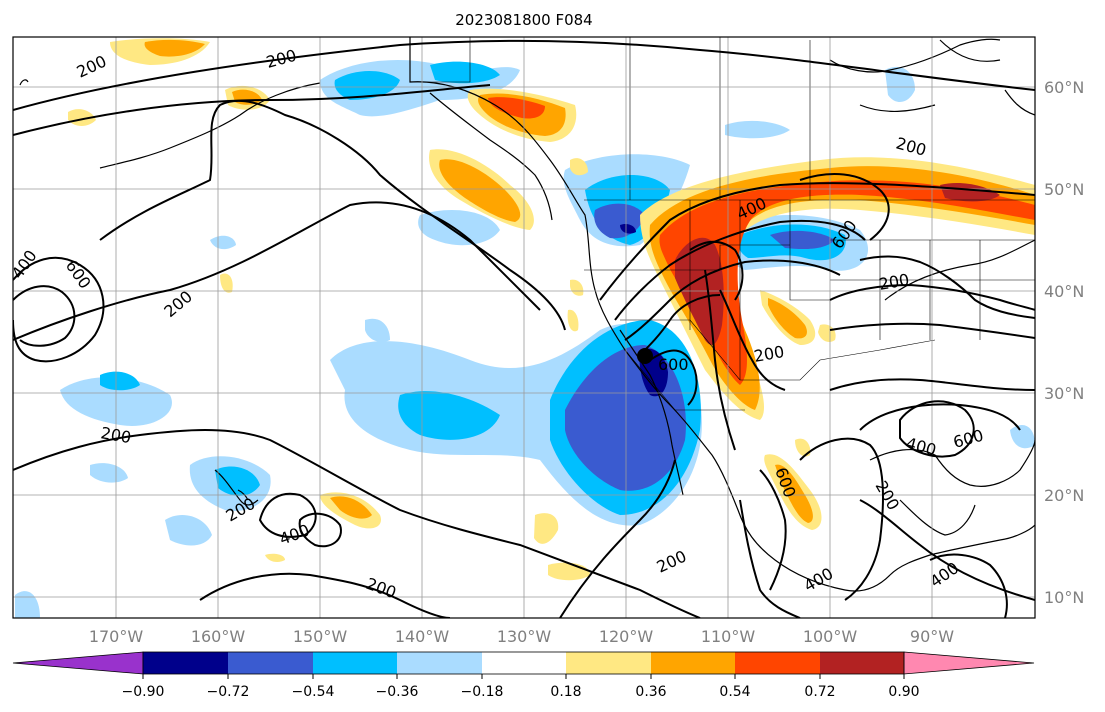 This screenshot has height=712, width=1105. Describe the element at coordinates (228, 692) in the screenshot. I see `colorbar-tick-label: −0.72` at that location.